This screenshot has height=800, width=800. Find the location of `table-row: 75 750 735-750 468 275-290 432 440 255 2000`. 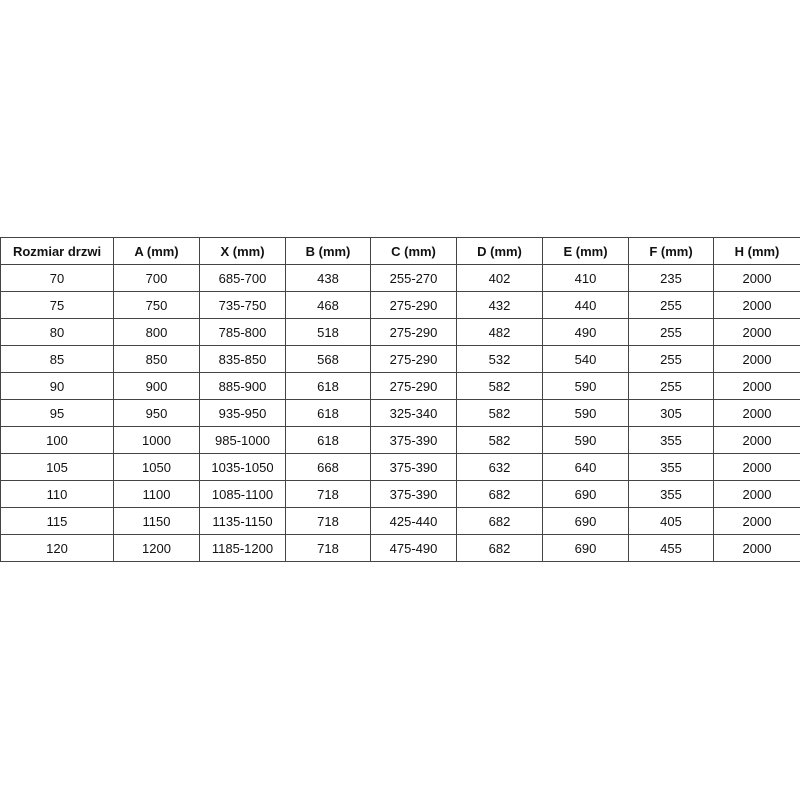

table-row: 75 750 735-750 468 275-290 432 440 255 2000 is located at coordinates (400, 305).